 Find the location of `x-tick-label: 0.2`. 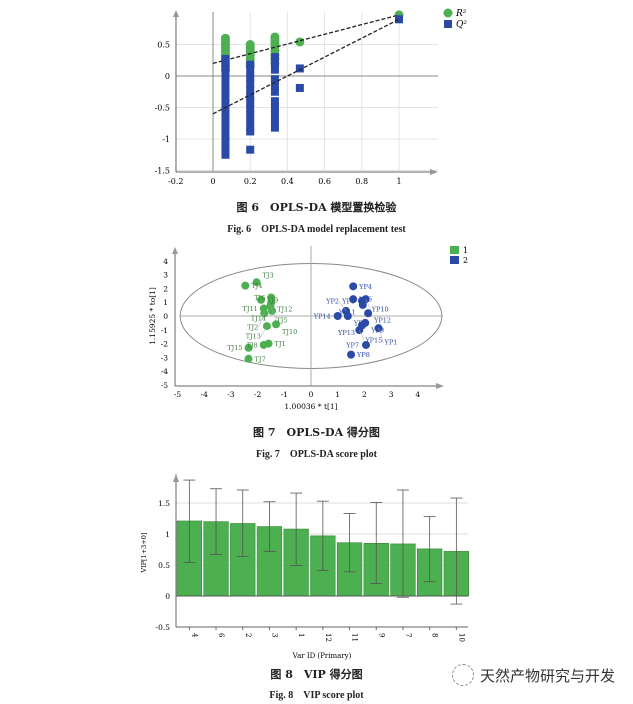

x-tick-label: 0.2 is located at coordinates (250, 181).